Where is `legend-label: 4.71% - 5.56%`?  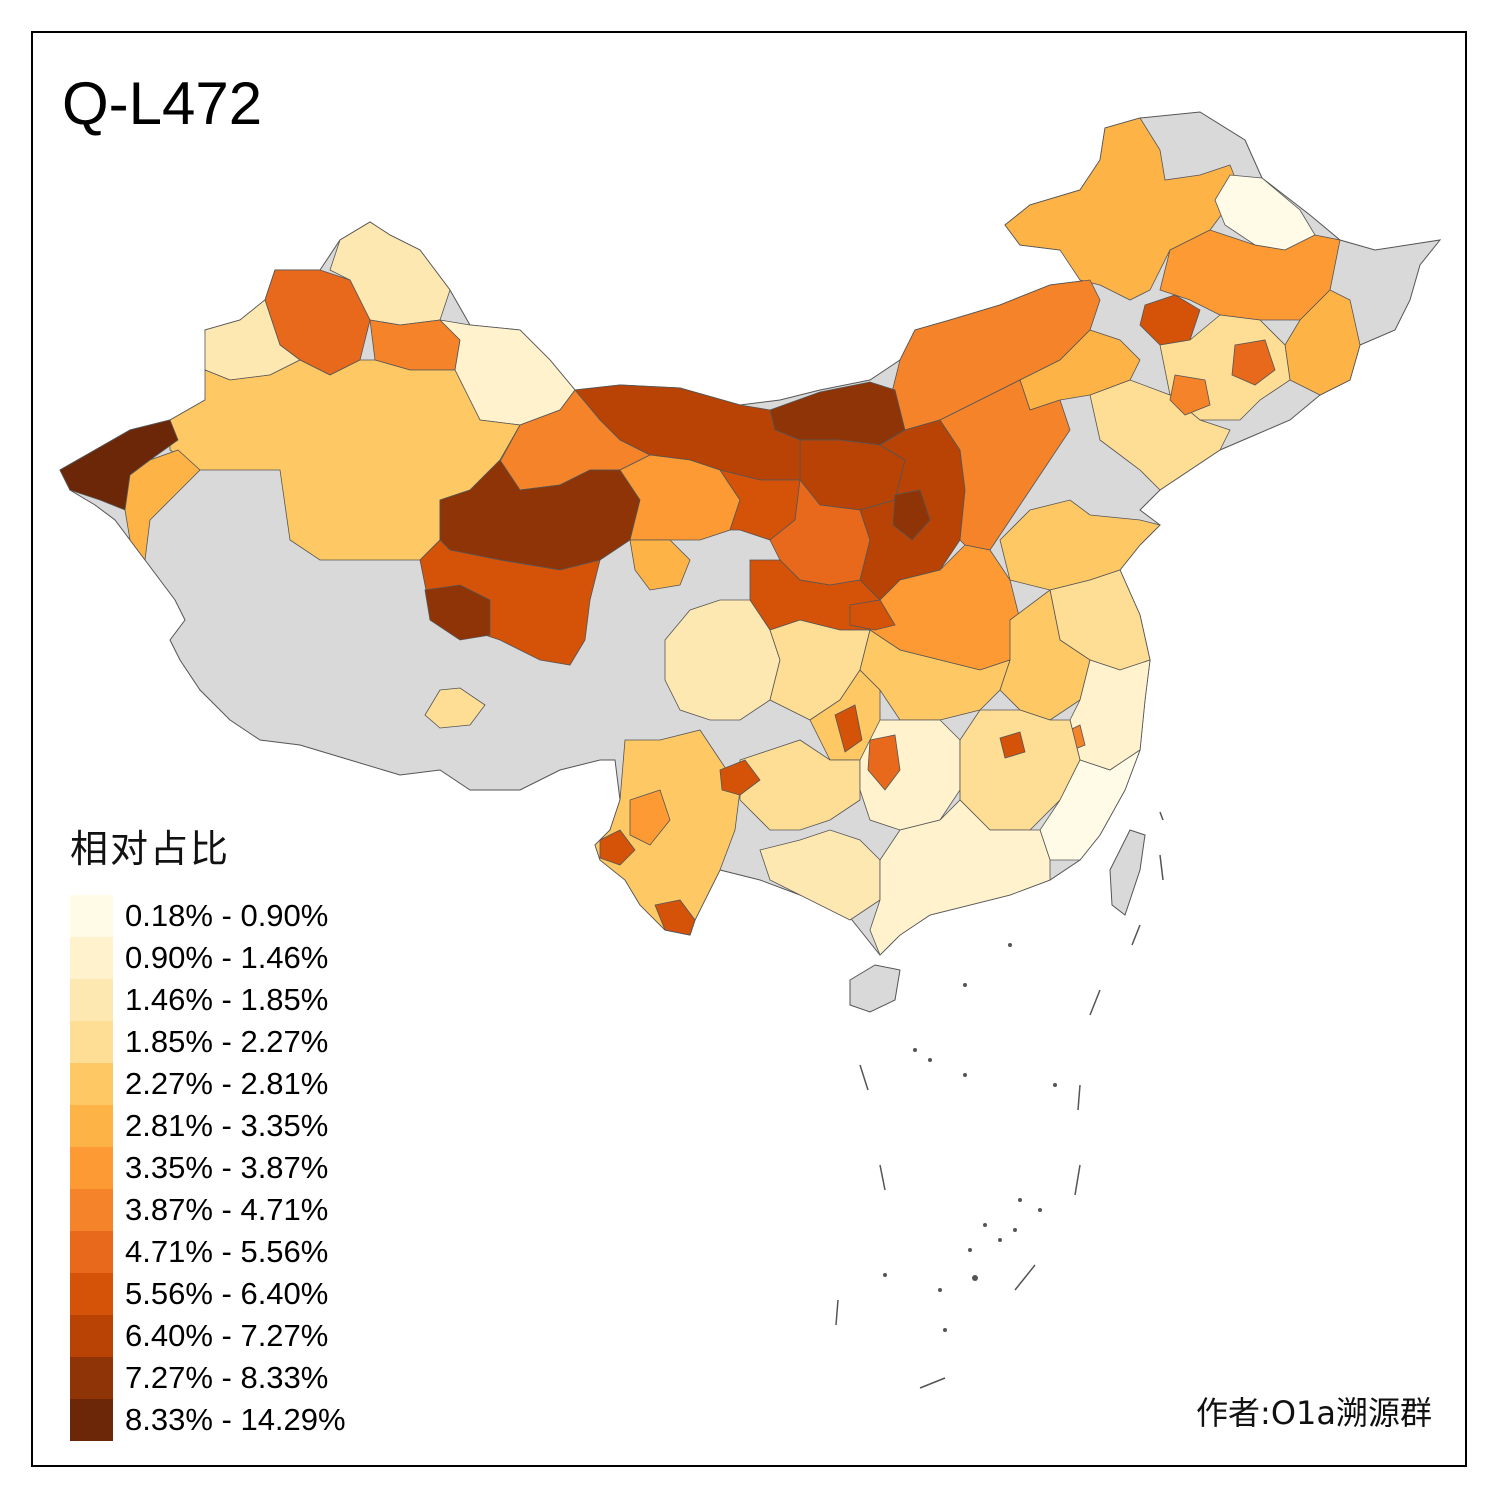
legend-label: 4.71% - 5.56% is located at coordinates (227, 1251).